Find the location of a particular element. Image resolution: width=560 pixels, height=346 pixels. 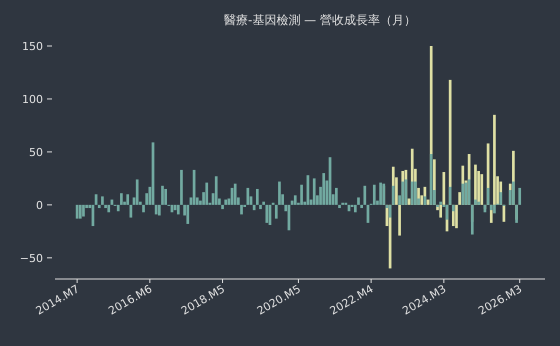

y-tick-label: 50 is located at coordinates (36, 152).